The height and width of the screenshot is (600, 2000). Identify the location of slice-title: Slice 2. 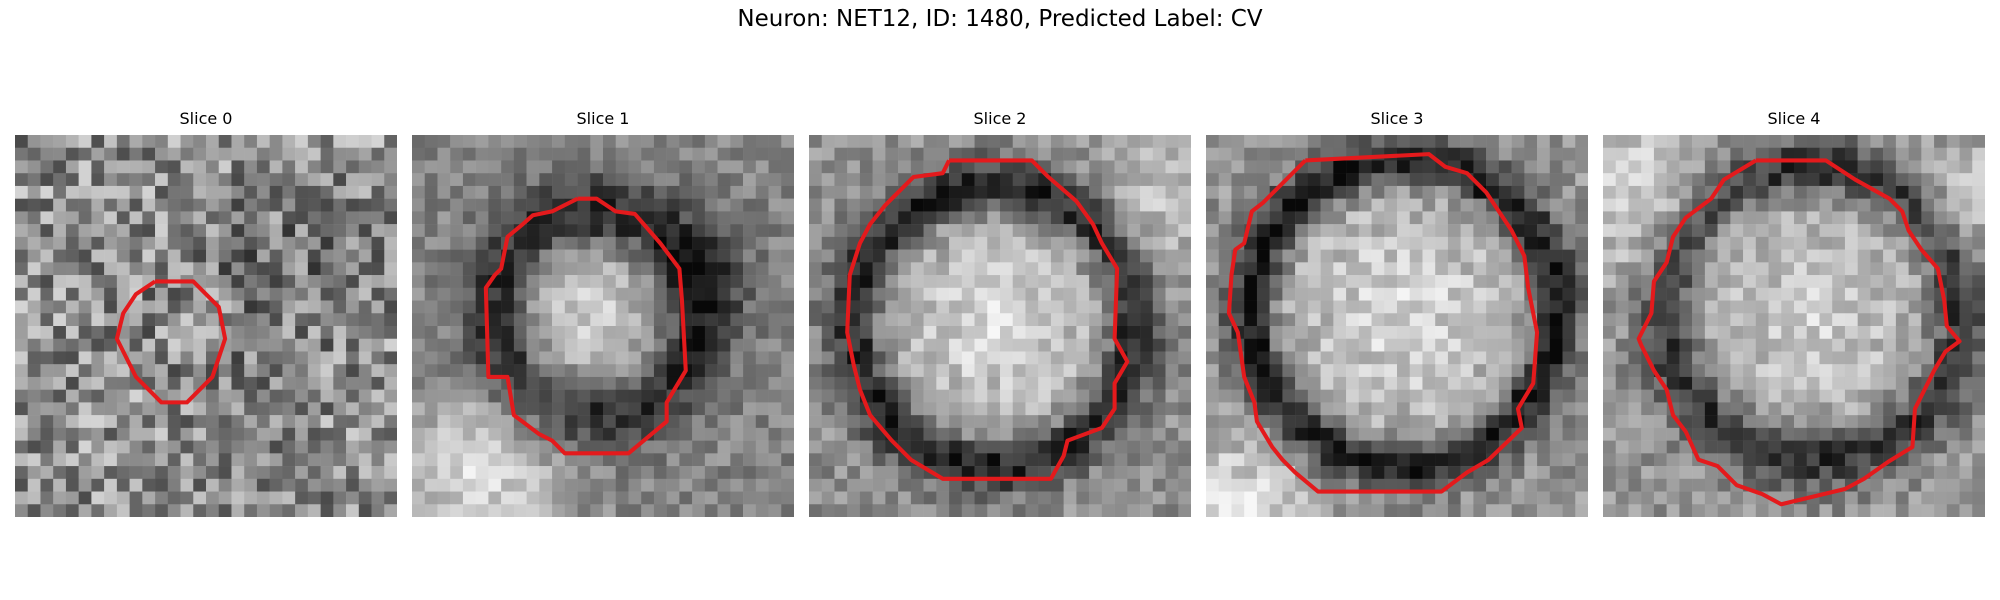
(1000, 118).